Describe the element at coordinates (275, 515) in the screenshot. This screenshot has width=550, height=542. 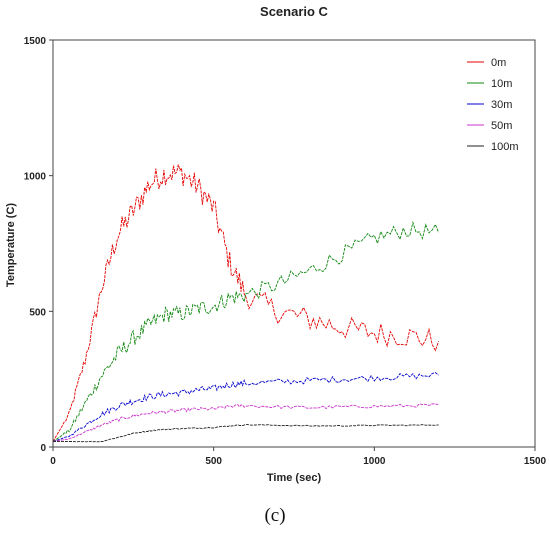
I see `figure-caption: (c)` at that location.